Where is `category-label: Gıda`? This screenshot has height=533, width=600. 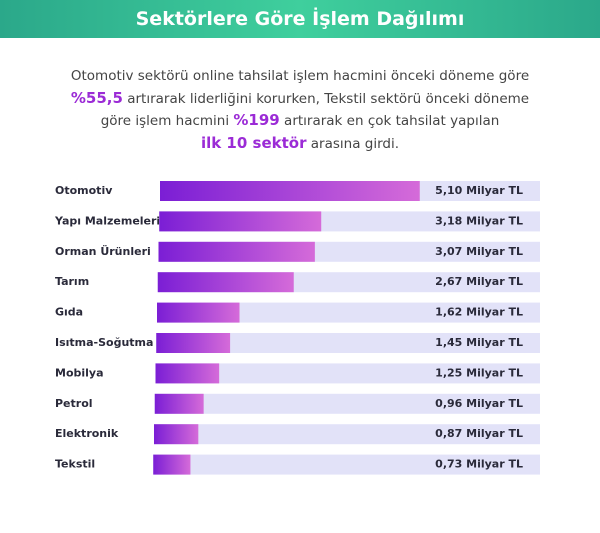
category-label: Gıda is located at coordinates (69, 312).